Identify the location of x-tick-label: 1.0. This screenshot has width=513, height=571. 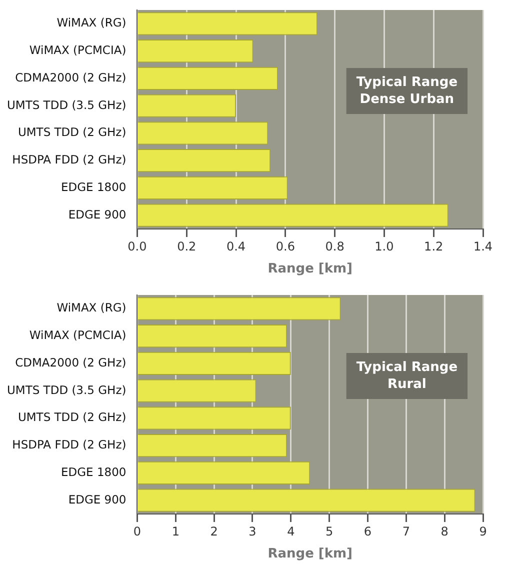
(384, 246).